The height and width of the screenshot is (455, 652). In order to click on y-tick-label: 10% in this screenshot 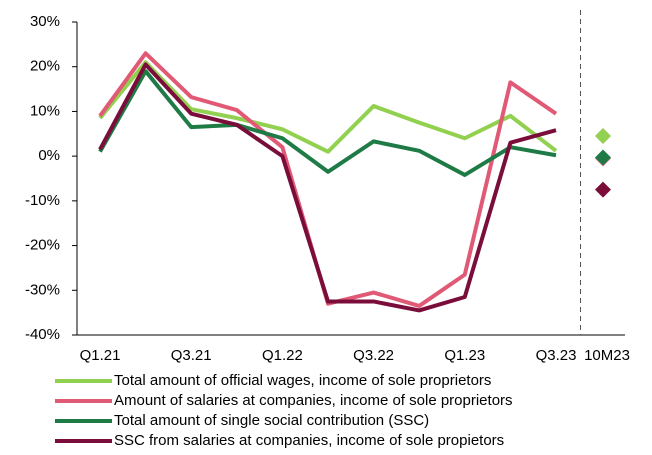, I will do `click(45, 110)`.